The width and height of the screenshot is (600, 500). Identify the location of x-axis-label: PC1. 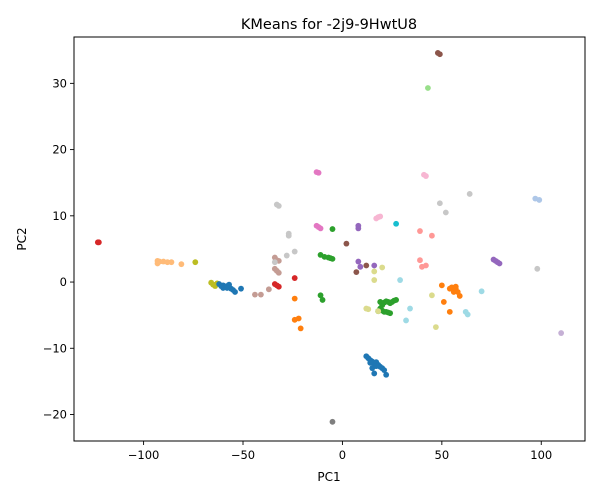
(328, 477).